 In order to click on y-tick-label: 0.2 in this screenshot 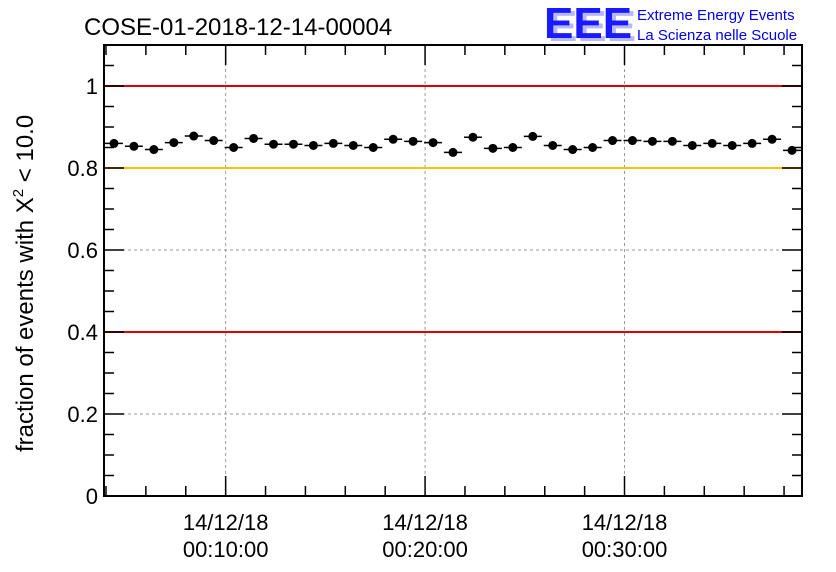, I will do `click(82, 414)`.